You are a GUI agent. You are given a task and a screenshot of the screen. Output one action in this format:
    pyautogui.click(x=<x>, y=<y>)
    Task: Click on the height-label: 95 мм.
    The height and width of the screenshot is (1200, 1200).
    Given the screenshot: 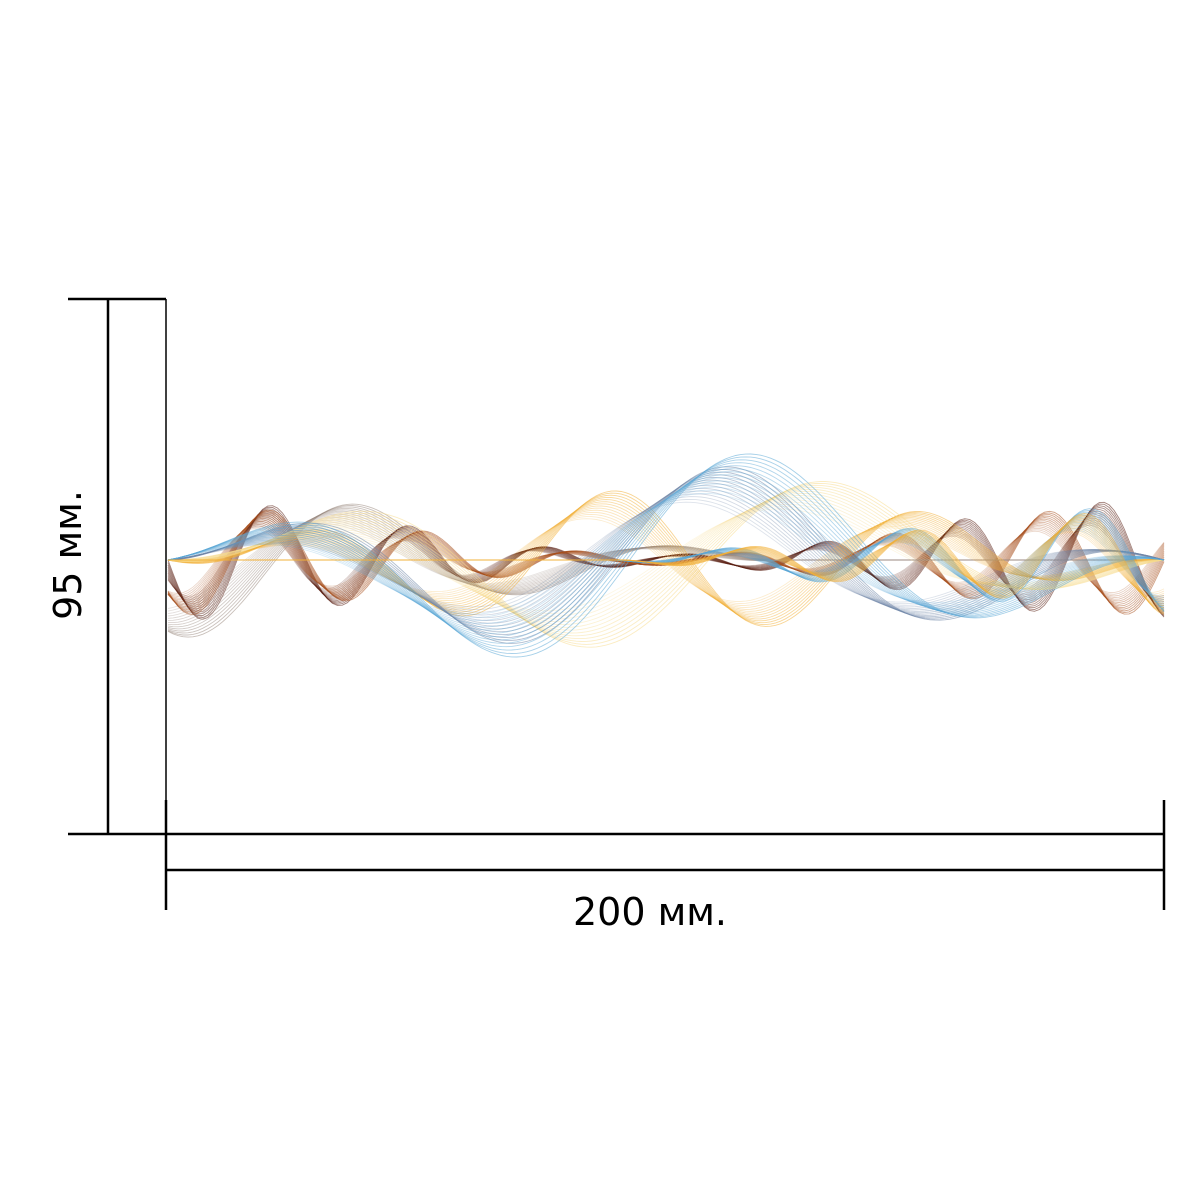 What is the action you would take?
    pyautogui.click(x=68, y=555)
    